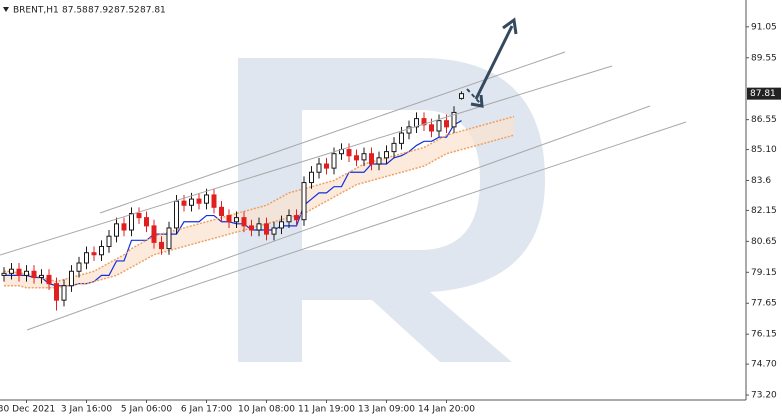 This screenshot has width=782, height=419. Describe the element at coordinates (446, 410) in the screenshot. I see `x-tick-label: 14 Jan 20:00` at that location.